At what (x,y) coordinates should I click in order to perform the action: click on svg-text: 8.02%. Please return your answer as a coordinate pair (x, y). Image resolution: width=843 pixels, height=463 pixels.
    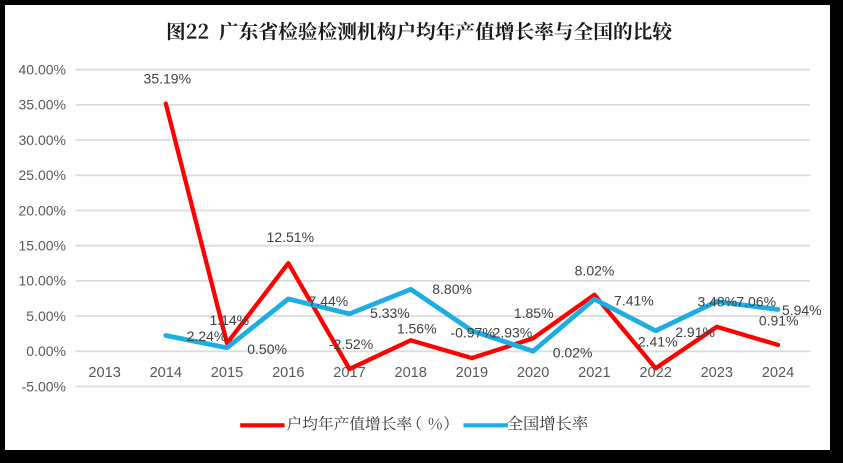
    Looking at the image, I should click on (595, 270).